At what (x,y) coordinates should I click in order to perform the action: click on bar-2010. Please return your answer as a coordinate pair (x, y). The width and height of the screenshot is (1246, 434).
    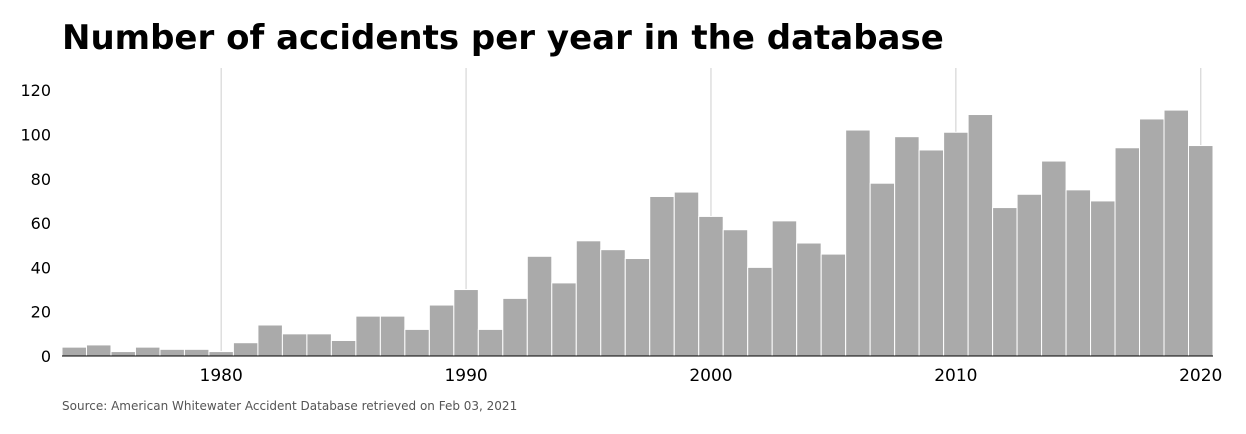
    Looking at the image, I should click on (956, 244).